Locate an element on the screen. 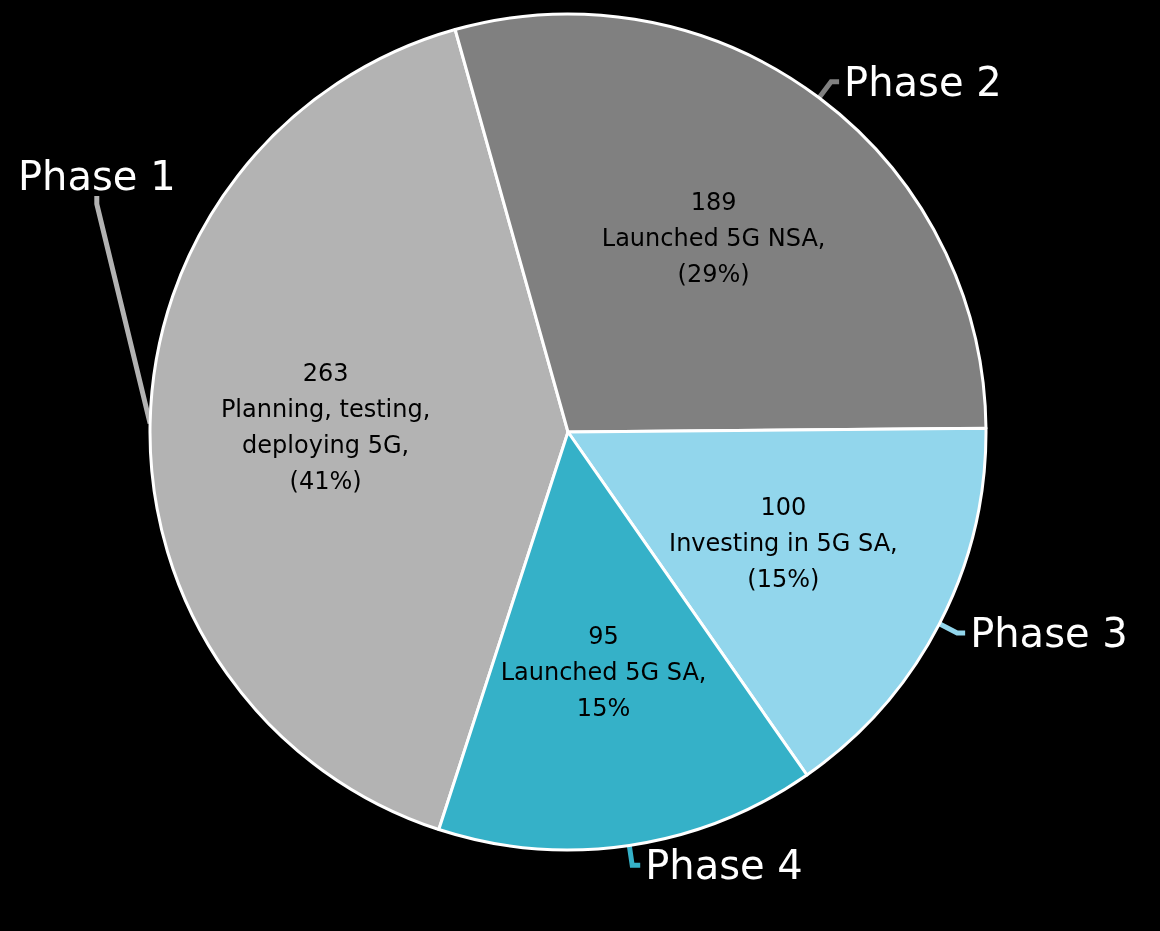  slice-label: Phase 3 is located at coordinates (1049, 633).